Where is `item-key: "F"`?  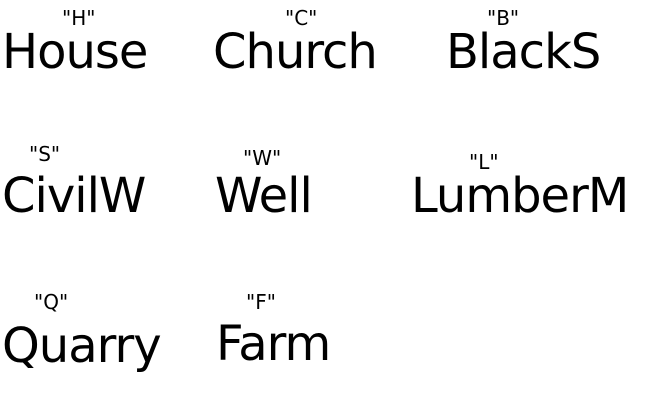 item-key: "F" is located at coordinates (261, 302).